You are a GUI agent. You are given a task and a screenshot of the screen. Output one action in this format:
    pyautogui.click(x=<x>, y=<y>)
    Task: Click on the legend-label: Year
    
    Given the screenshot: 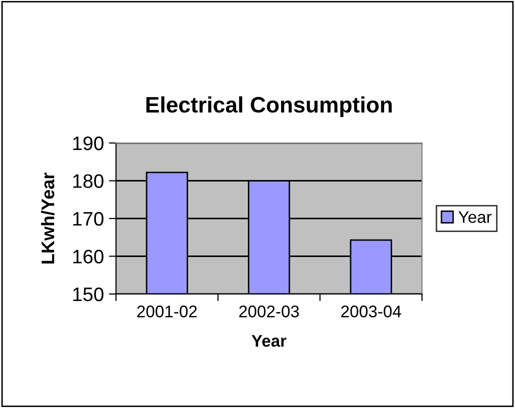 What is the action you would take?
    pyautogui.click(x=475, y=217)
    